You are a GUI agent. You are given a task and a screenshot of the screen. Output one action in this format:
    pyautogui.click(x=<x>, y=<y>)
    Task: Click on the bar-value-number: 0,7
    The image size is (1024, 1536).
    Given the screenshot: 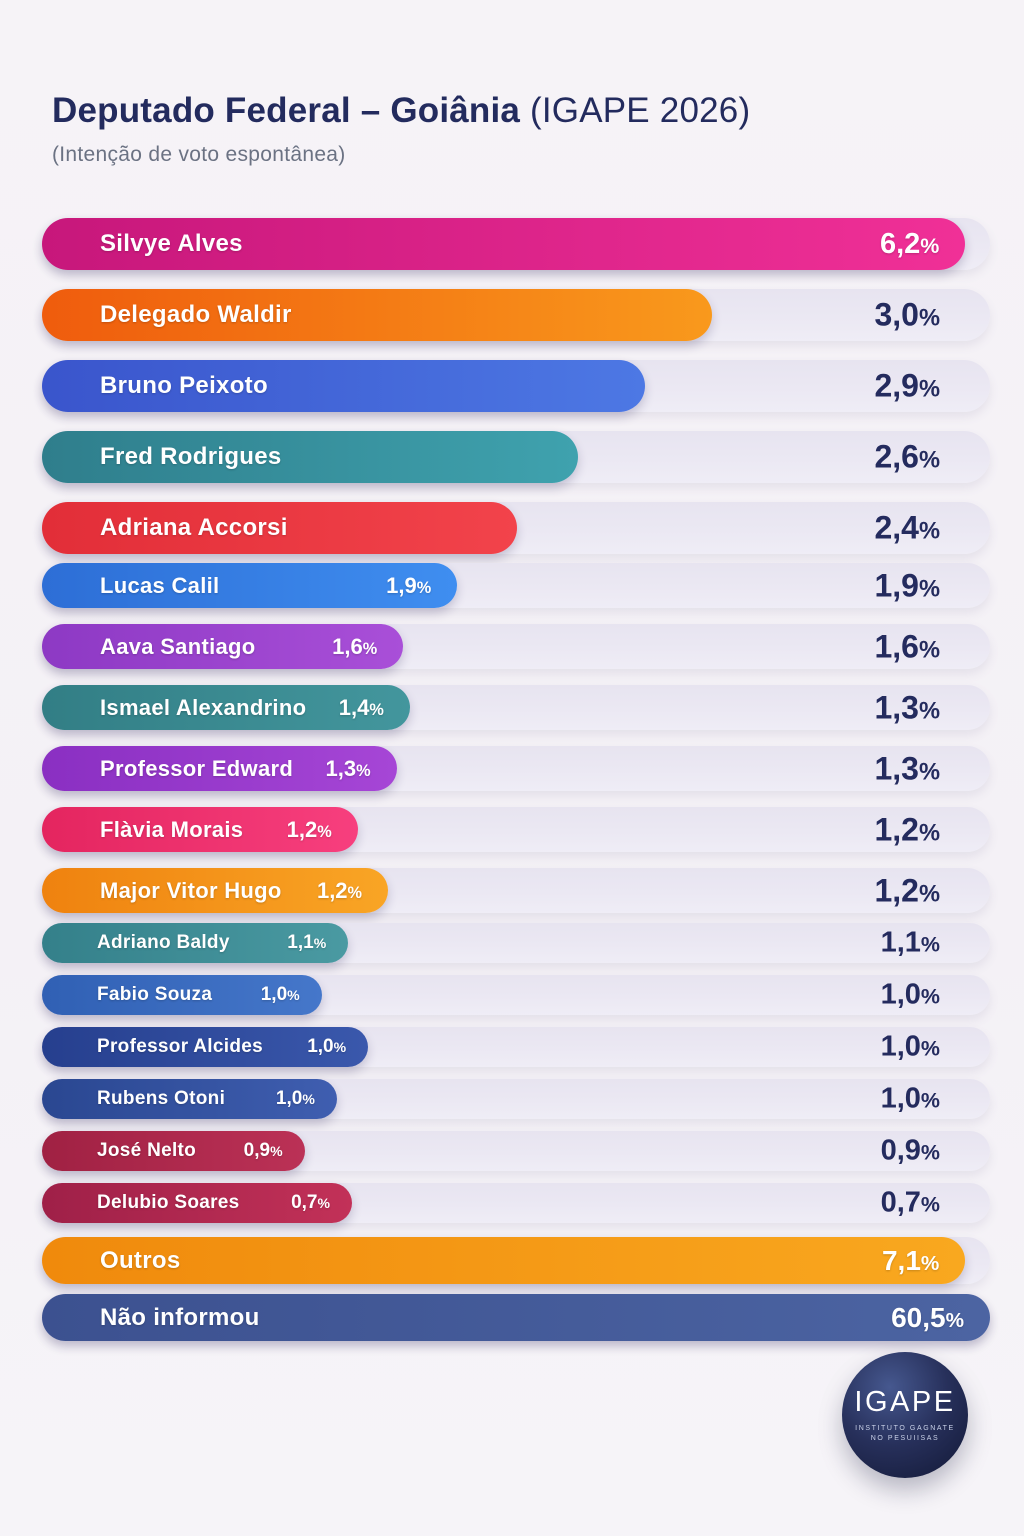 What is the action you would take?
    pyautogui.click(x=304, y=1202)
    